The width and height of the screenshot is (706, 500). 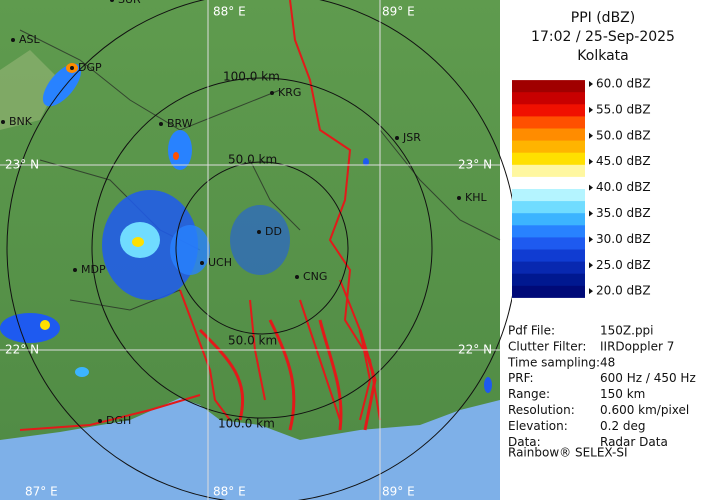 What do you see at coordinates (531, 331) in the screenshot?
I see `info-key: Pdf File:` at bounding box center [531, 331].